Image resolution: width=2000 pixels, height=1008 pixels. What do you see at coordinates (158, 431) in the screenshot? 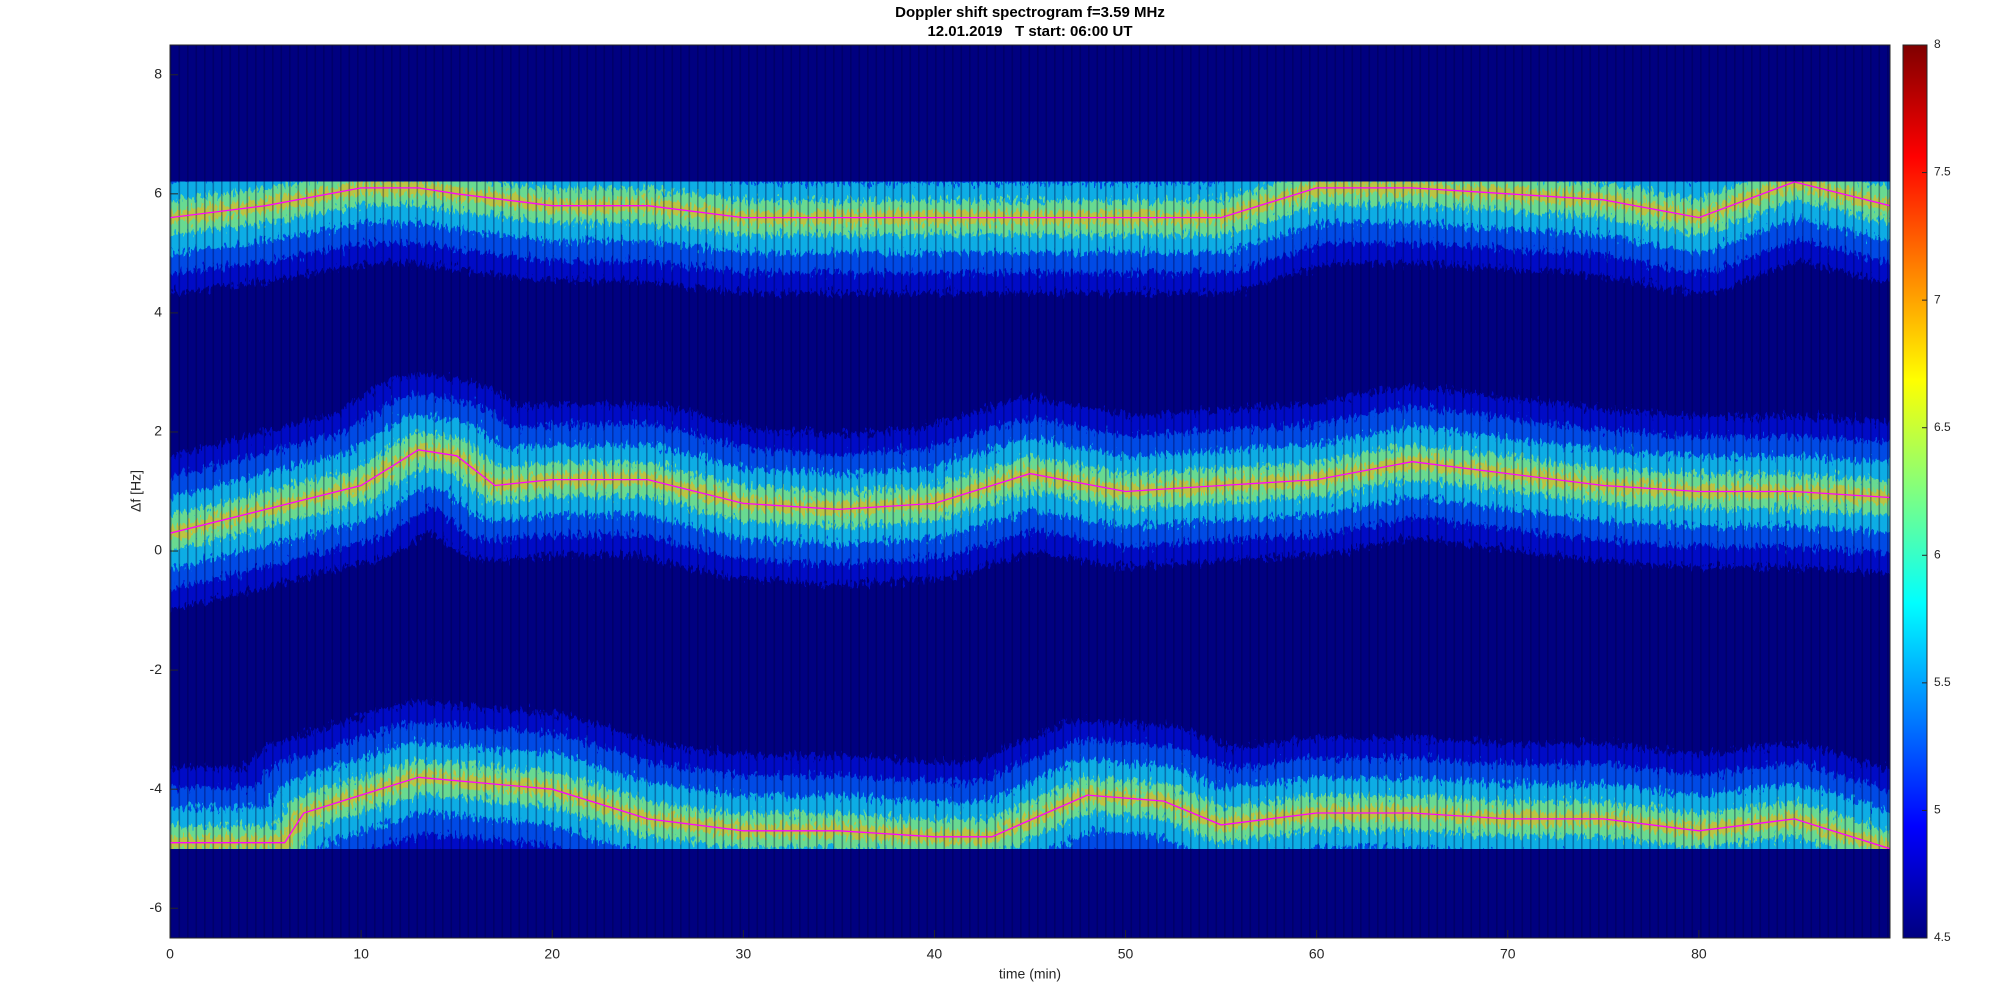
I see `y-tick-label: 2` at bounding box center [158, 431].